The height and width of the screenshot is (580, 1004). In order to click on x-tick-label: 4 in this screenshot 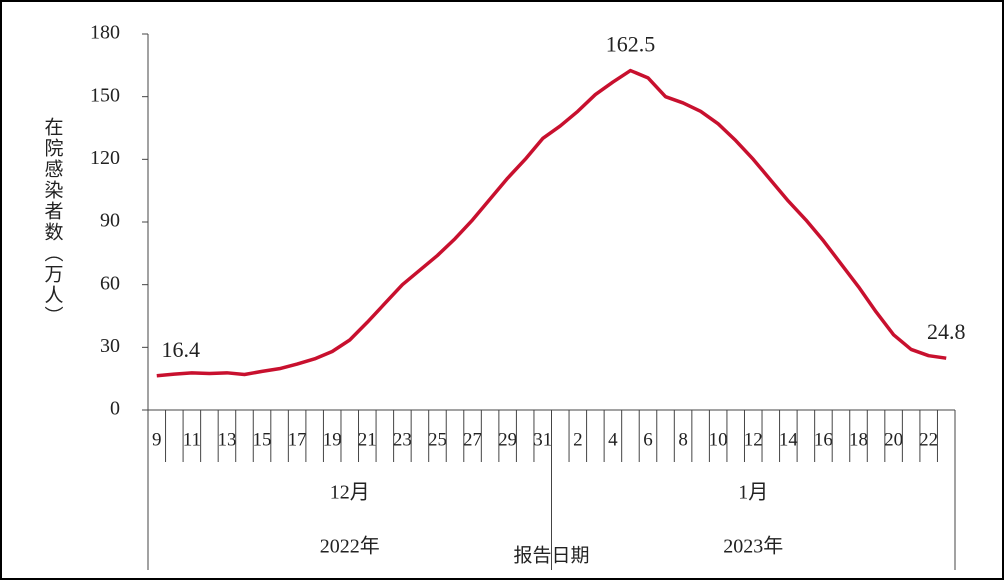, I will do `click(613, 439)`.